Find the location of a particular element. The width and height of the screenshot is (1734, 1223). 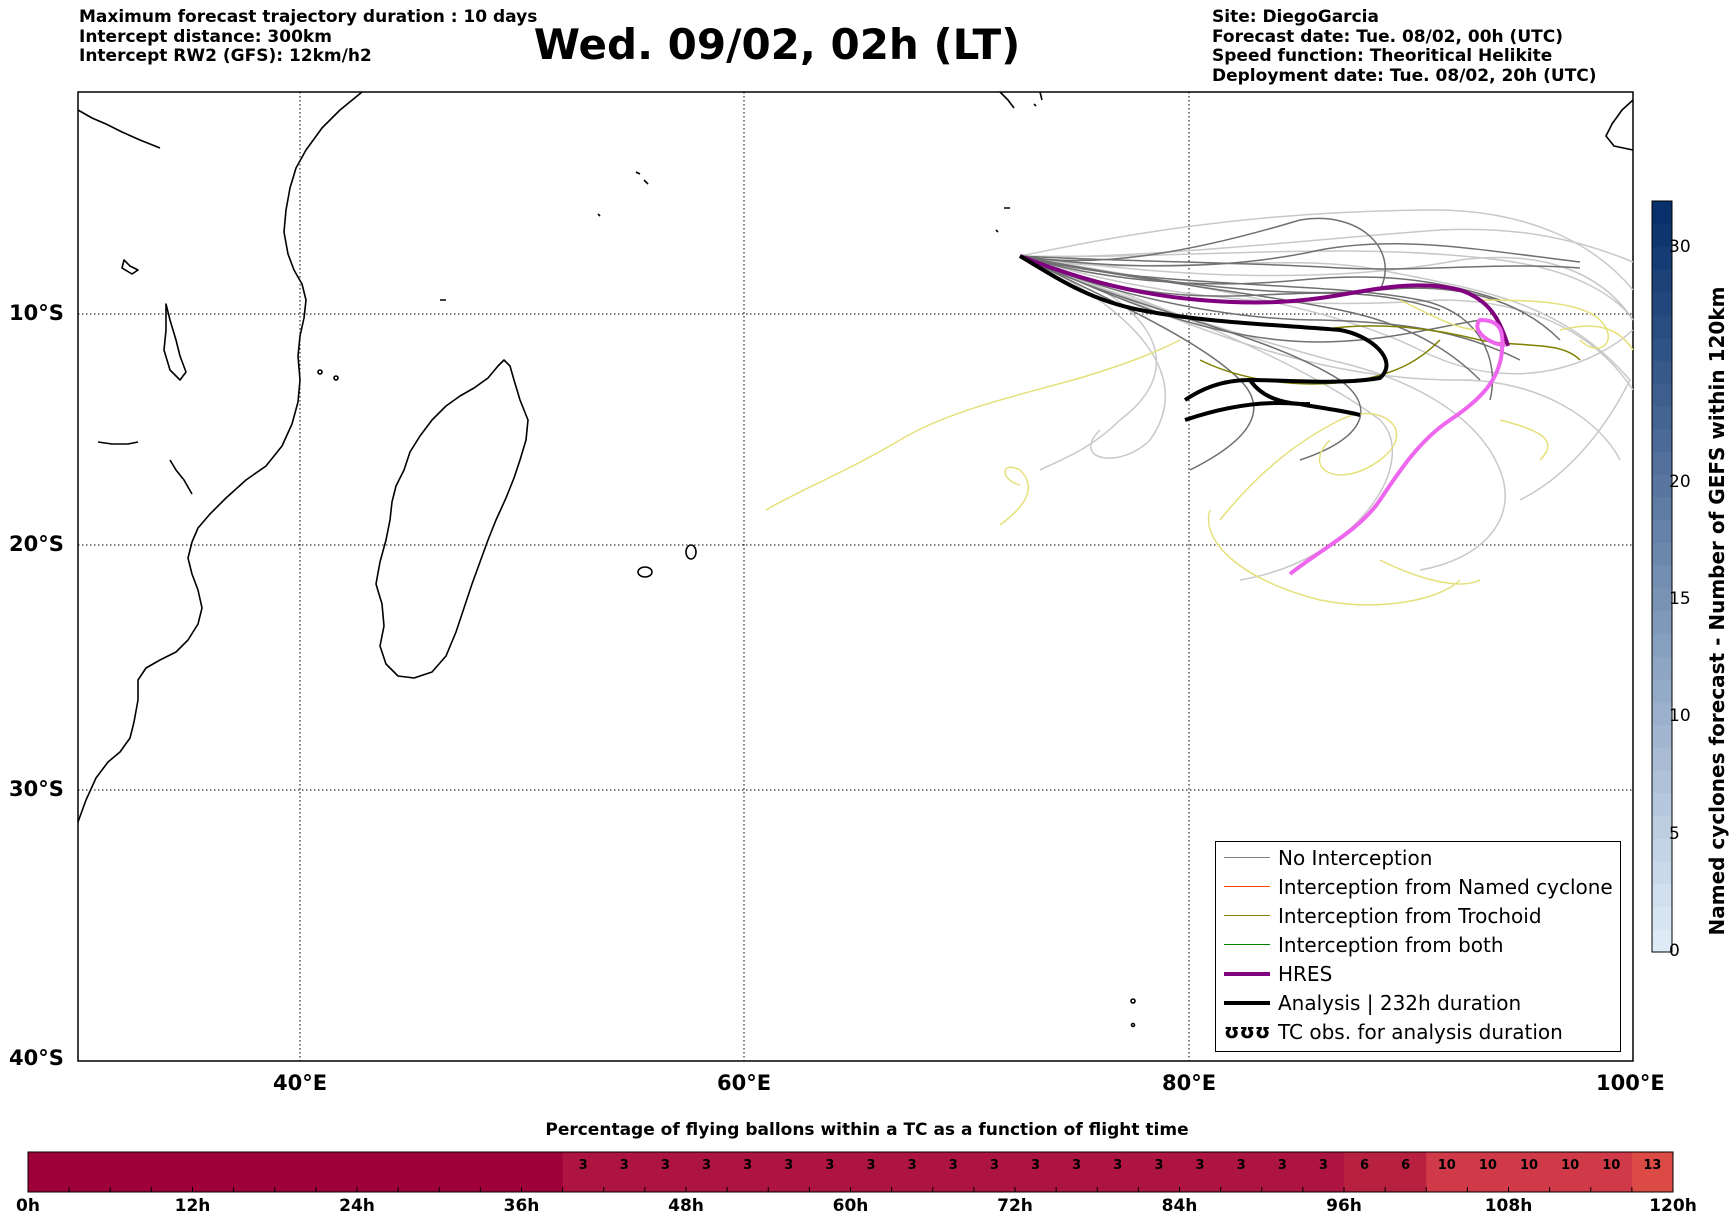

arabia-coastline is located at coordinates (119, 129).